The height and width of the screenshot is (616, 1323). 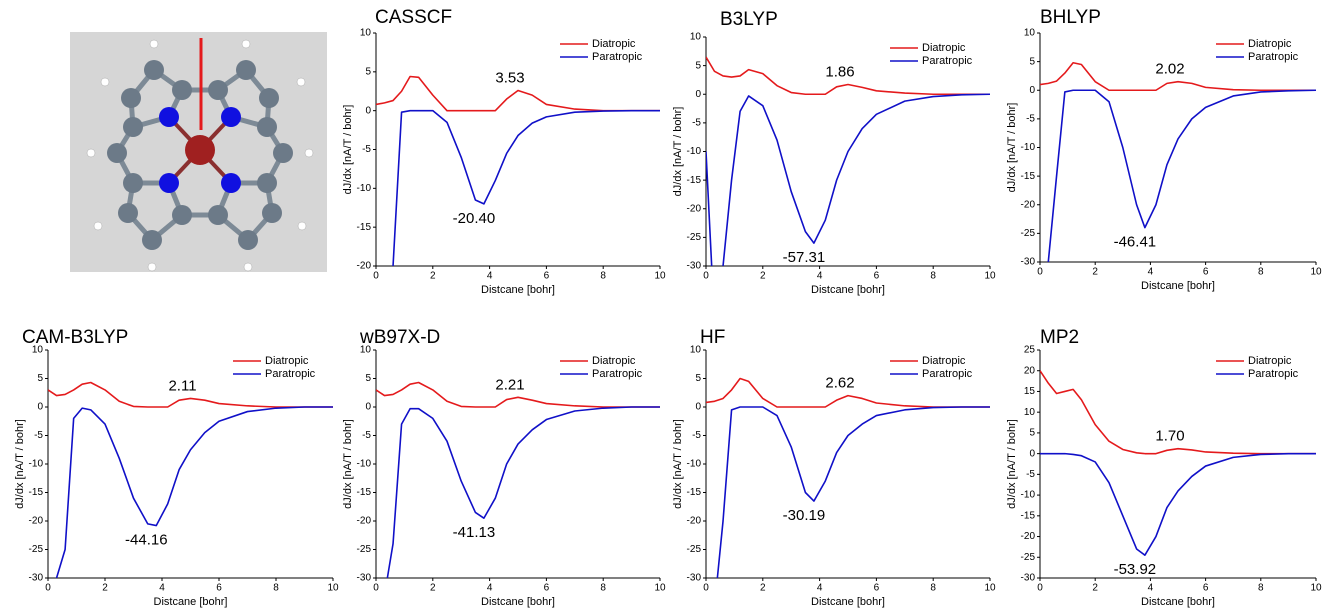 I want to click on annotation: 2.11, so click(x=182, y=385).